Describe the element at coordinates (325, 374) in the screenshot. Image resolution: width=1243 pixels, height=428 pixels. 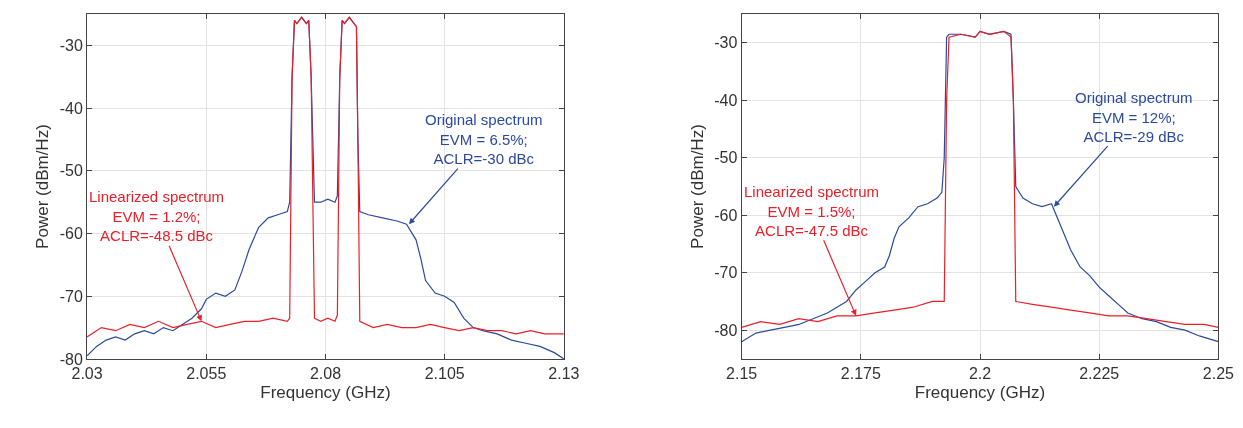
I see `x-tick-label: 2.08` at that location.